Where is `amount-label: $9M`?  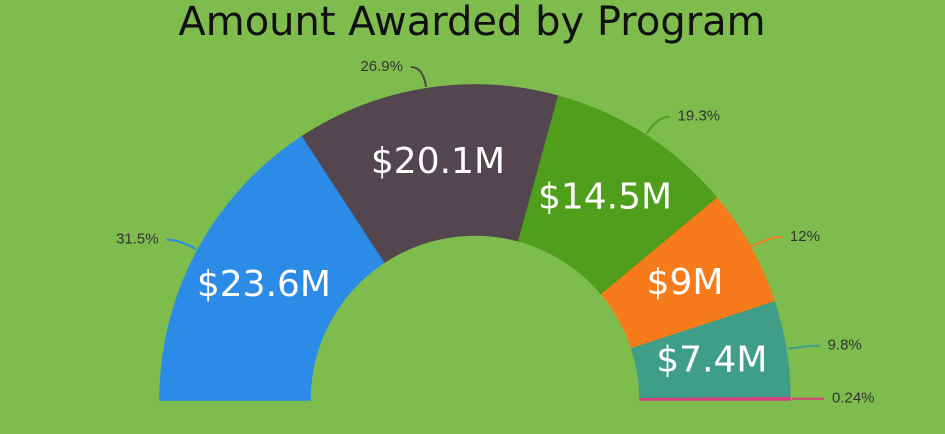
amount-label: $9M is located at coordinates (685, 282).